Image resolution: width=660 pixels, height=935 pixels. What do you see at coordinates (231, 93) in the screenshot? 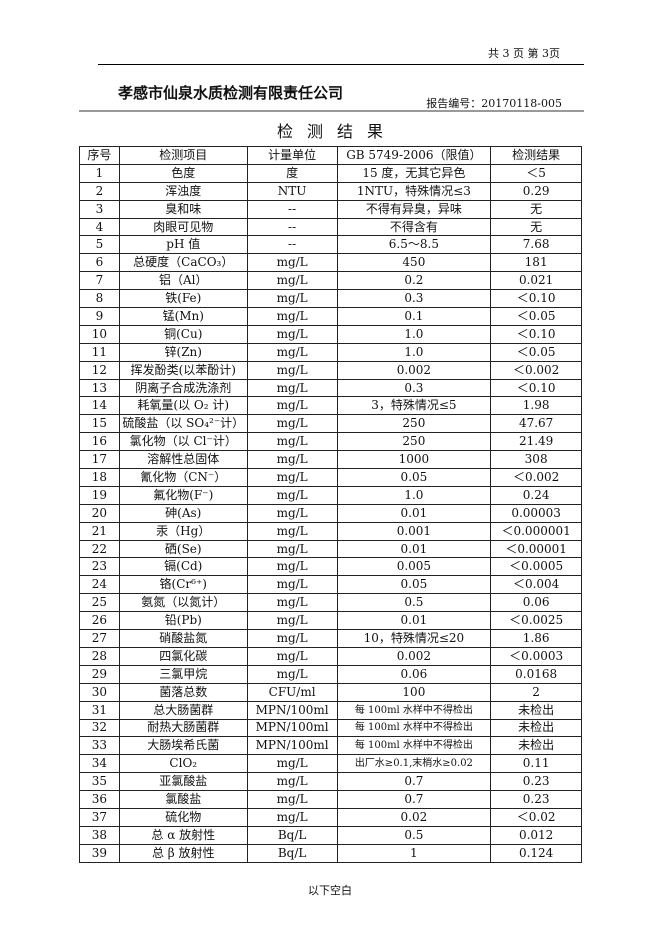
I see `company-name: 孝感市仙泉水质检测有限责任公司` at bounding box center [231, 93].